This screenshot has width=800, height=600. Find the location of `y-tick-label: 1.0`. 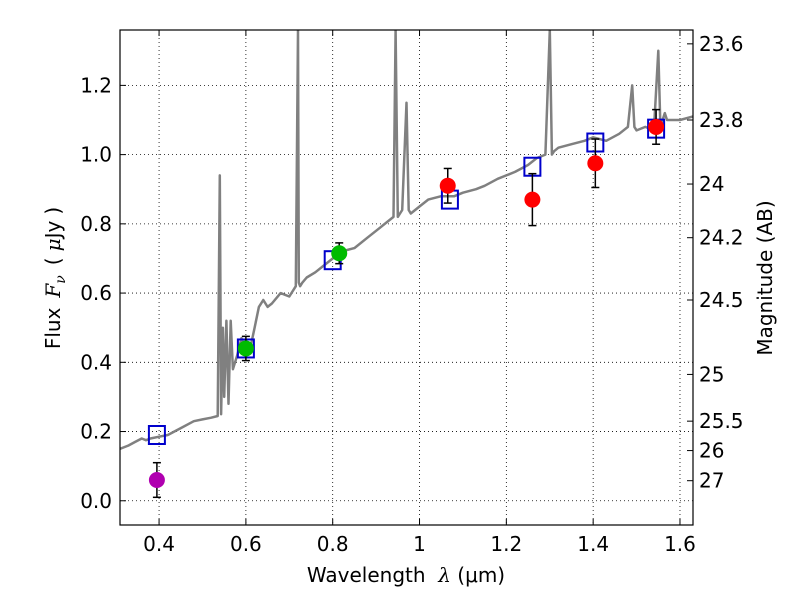

y-tick-label: 1.0 is located at coordinates (96, 155).